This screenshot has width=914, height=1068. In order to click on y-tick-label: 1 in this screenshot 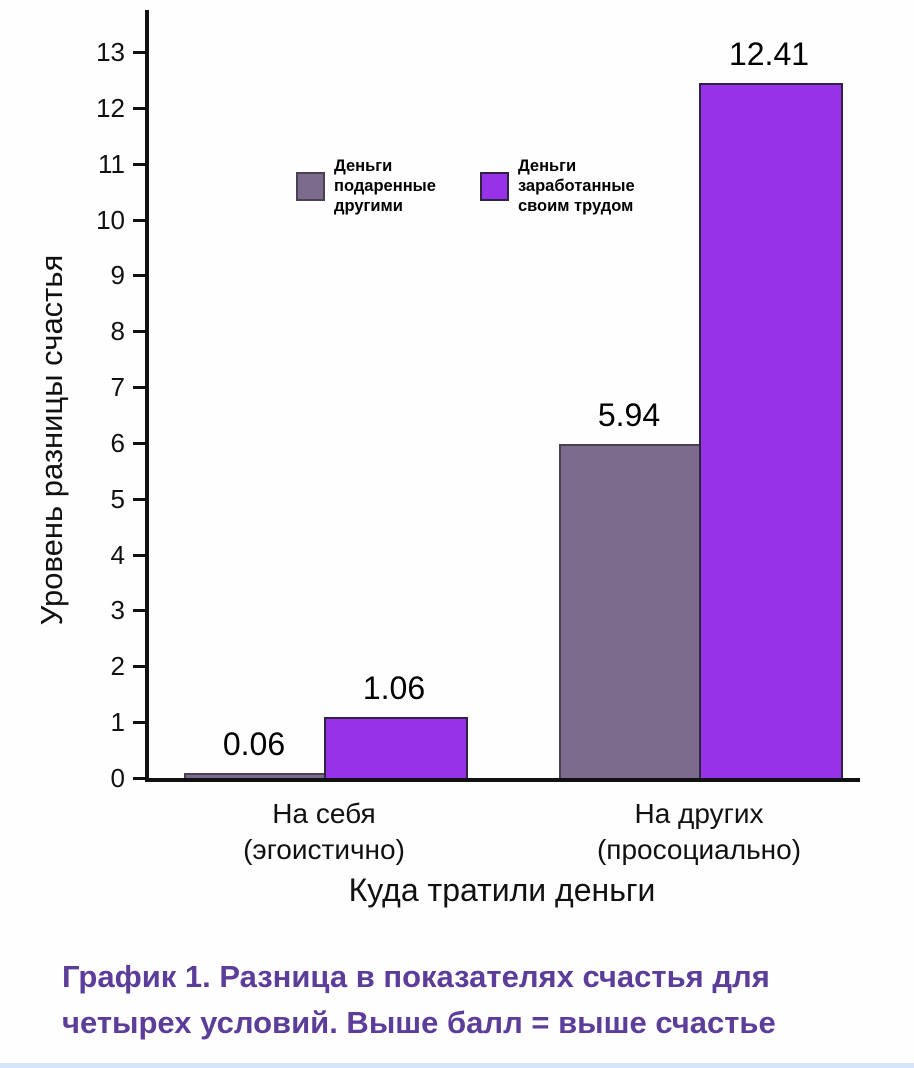, I will do `click(117, 722)`.